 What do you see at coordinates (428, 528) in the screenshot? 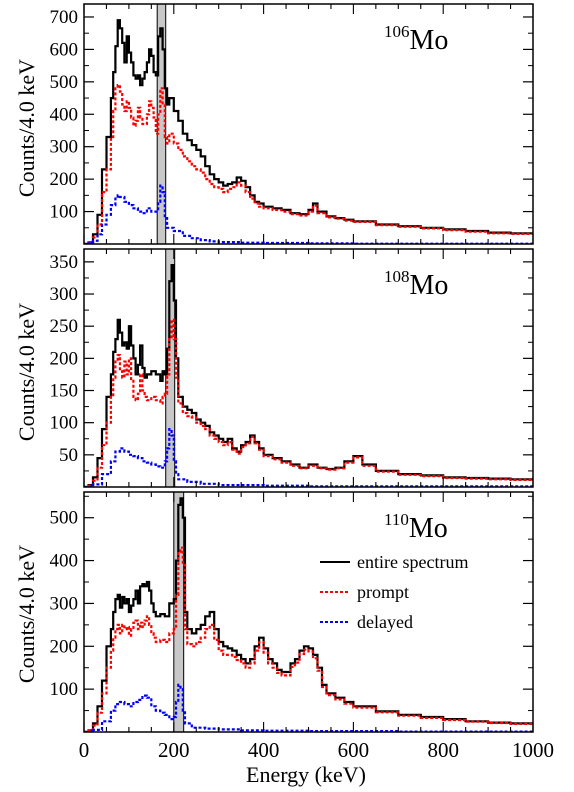
I see `nucleus-element-110mo: Mo` at bounding box center [428, 528].